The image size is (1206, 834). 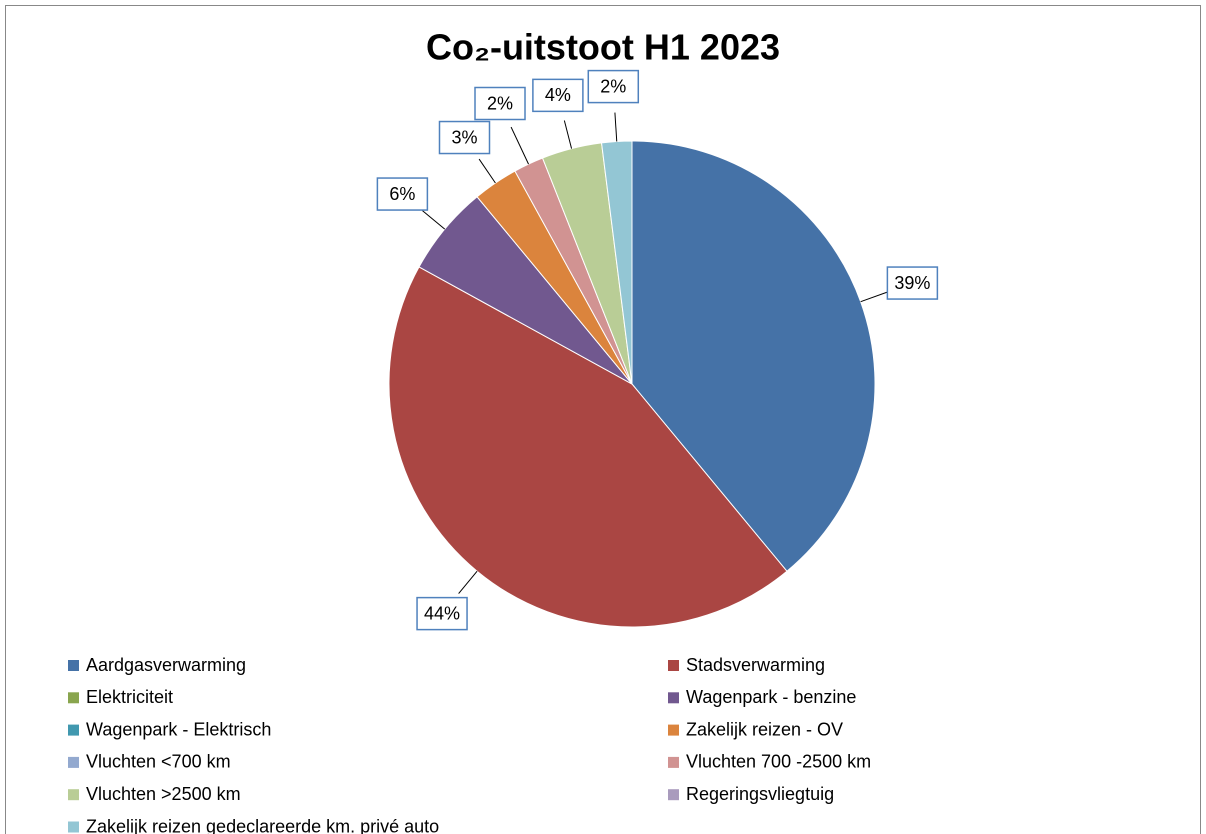 What do you see at coordinates (178, 729) in the screenshot?
I see `legend-label: Wagenpark - Elektrisch` at bounding box center [178, 729].